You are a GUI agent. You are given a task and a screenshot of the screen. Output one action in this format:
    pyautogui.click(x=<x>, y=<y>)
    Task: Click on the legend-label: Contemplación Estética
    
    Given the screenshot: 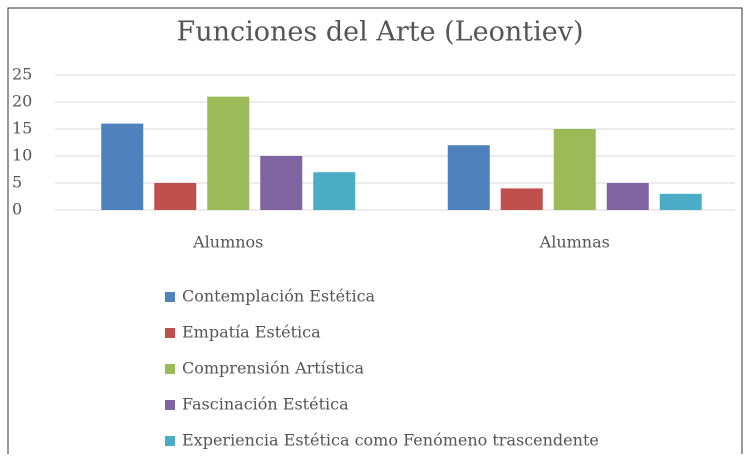 What is the action you would take?
    pyautogui.click(x=279, y=296)
    